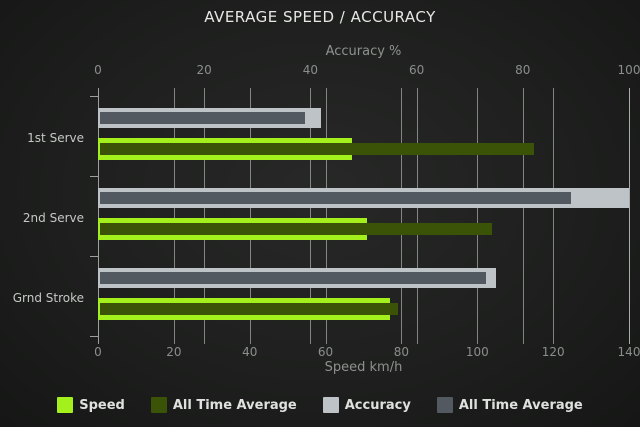 The width and height of the screenshot is (640, 427). Describe the element at coordinates (325, 352) in the screenshot. I see `bottom-tick-label-60: 60` at that location.